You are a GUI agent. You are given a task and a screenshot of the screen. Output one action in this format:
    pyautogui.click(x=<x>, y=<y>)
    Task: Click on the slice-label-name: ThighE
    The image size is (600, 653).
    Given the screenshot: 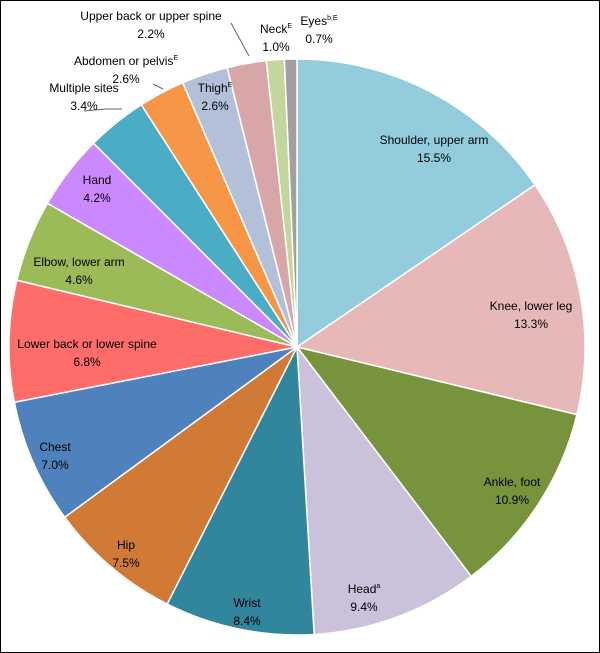 What is the action you would take?
    pyautogui.click(x=215, y=88)
    